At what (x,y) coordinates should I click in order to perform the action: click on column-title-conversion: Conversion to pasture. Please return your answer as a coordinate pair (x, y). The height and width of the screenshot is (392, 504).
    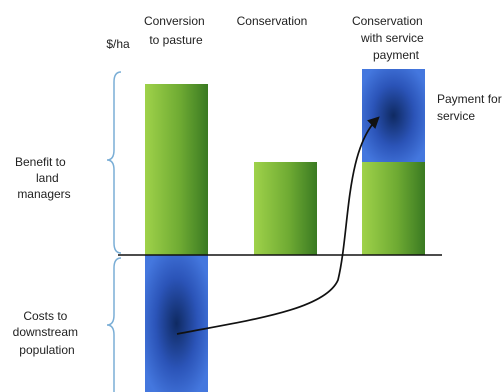
    Looking at the image, I should click on (176, 30).